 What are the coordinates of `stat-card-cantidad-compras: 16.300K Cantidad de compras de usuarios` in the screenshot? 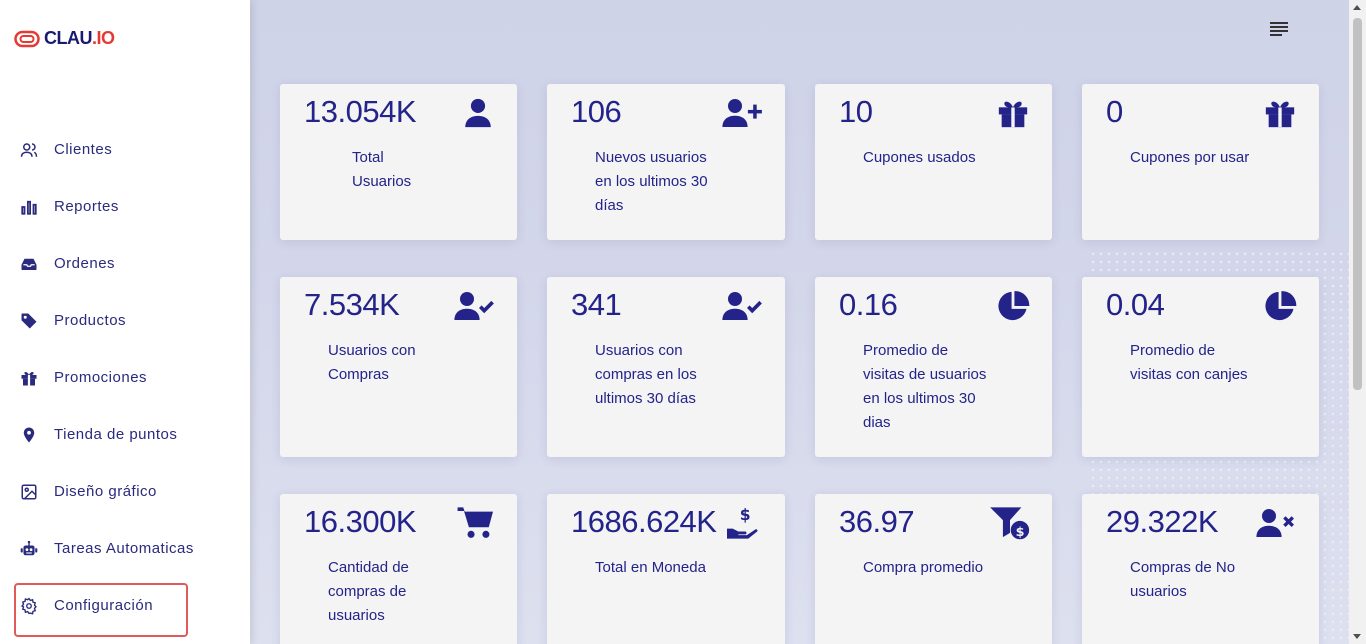 It's located at (398, 569).